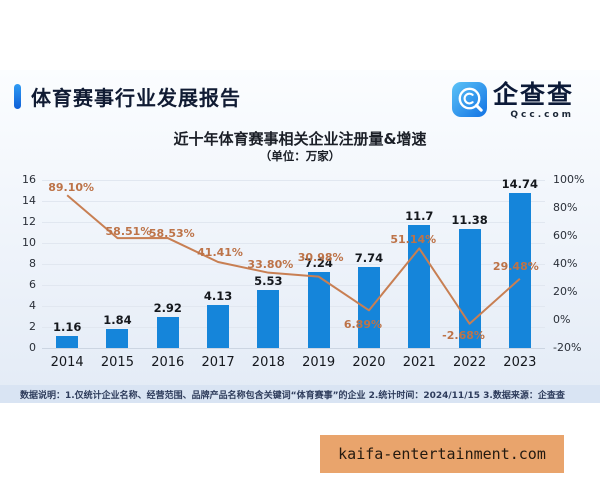 This screenshot has width=600, height=480. What do you see at coordinates (29, 242) in the screenshot?
I see `y-axis-left-tick: 10` at bounding box center [29, 242].